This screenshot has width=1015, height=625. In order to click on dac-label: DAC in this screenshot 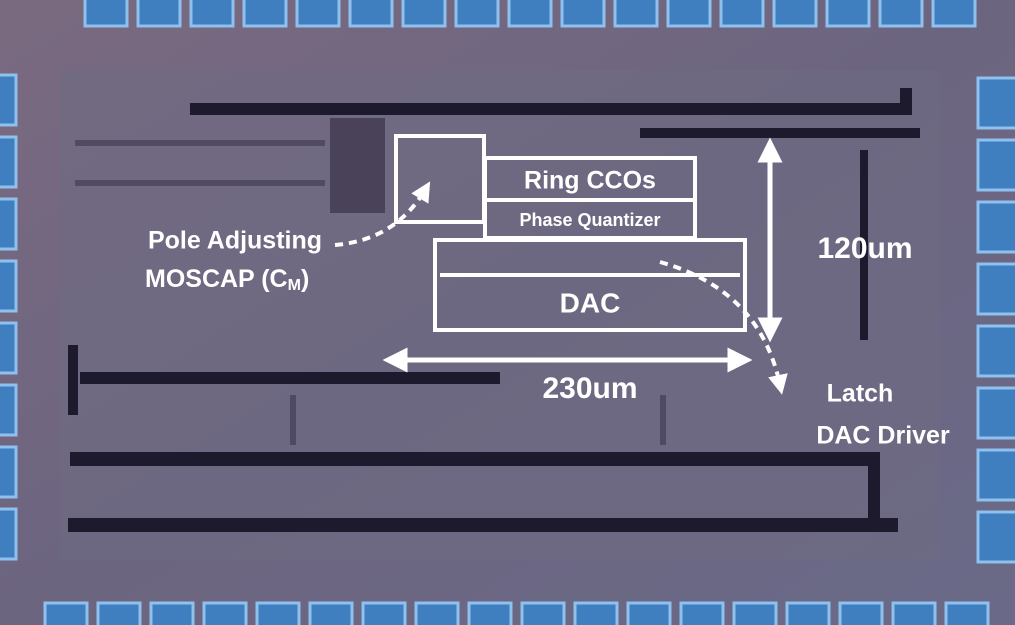, I will do `click(590, 302)`.